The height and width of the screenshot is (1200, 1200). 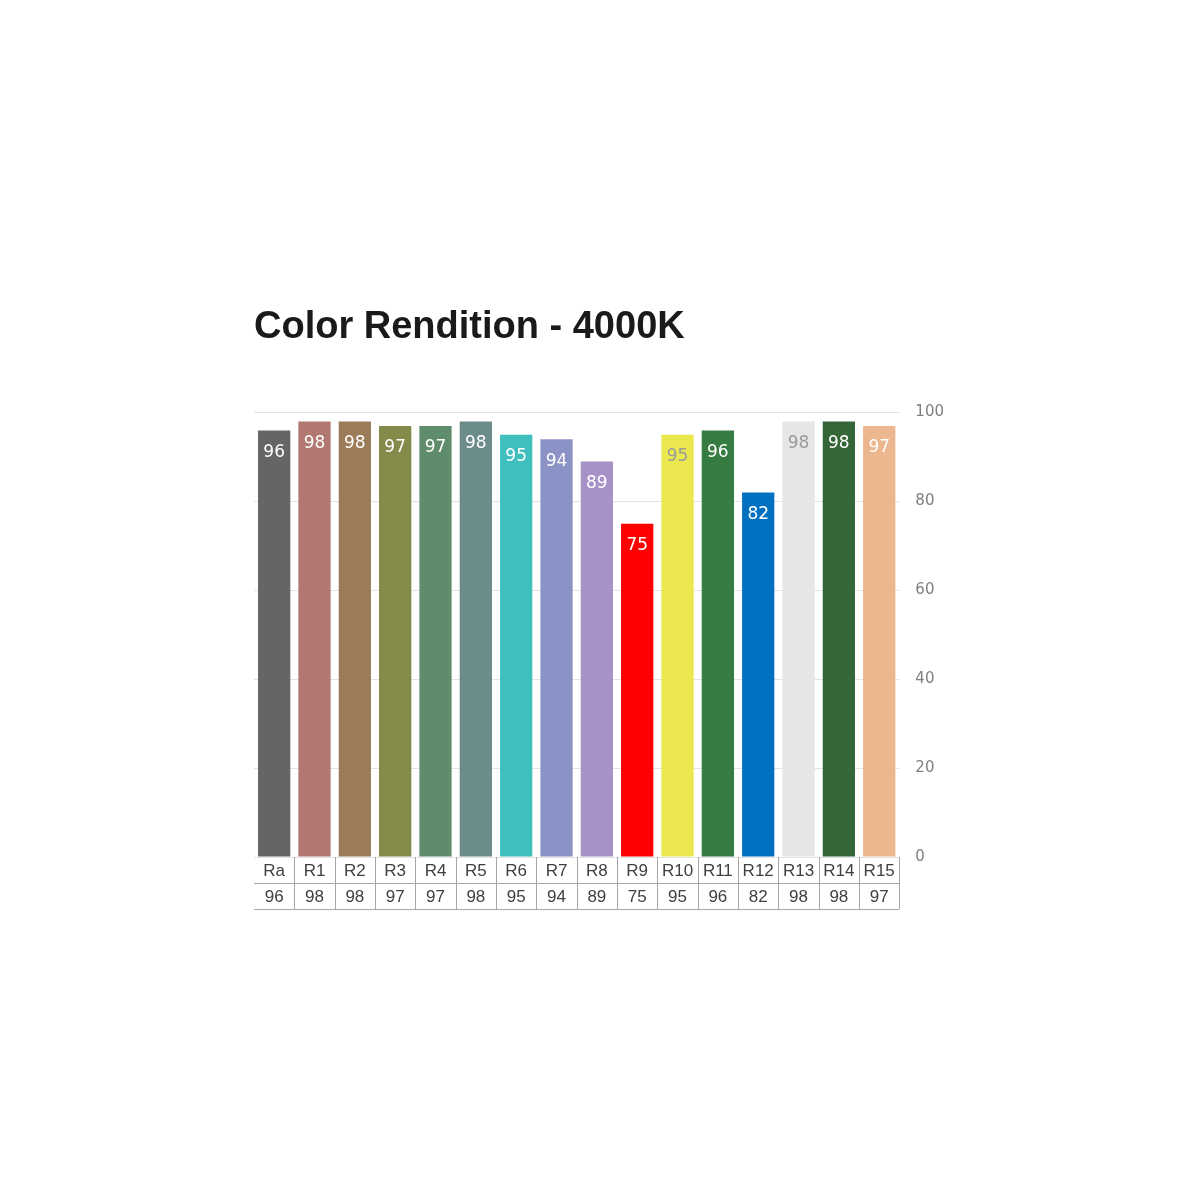 I want to click on x-tick-label: R8, so click(x=596, y=870).